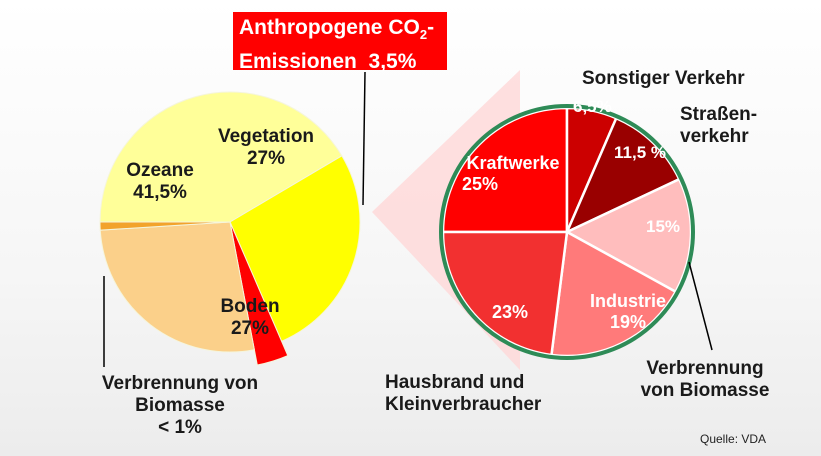 The image size is (821, 456). I want to click on strassen-line2: verkehr, so click(714, 136).